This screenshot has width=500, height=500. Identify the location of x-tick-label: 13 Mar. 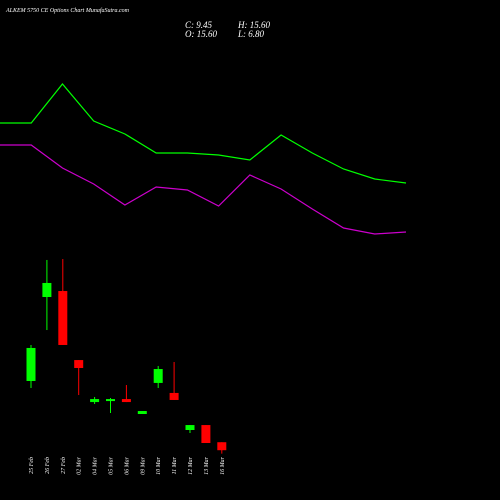
(207, 465).